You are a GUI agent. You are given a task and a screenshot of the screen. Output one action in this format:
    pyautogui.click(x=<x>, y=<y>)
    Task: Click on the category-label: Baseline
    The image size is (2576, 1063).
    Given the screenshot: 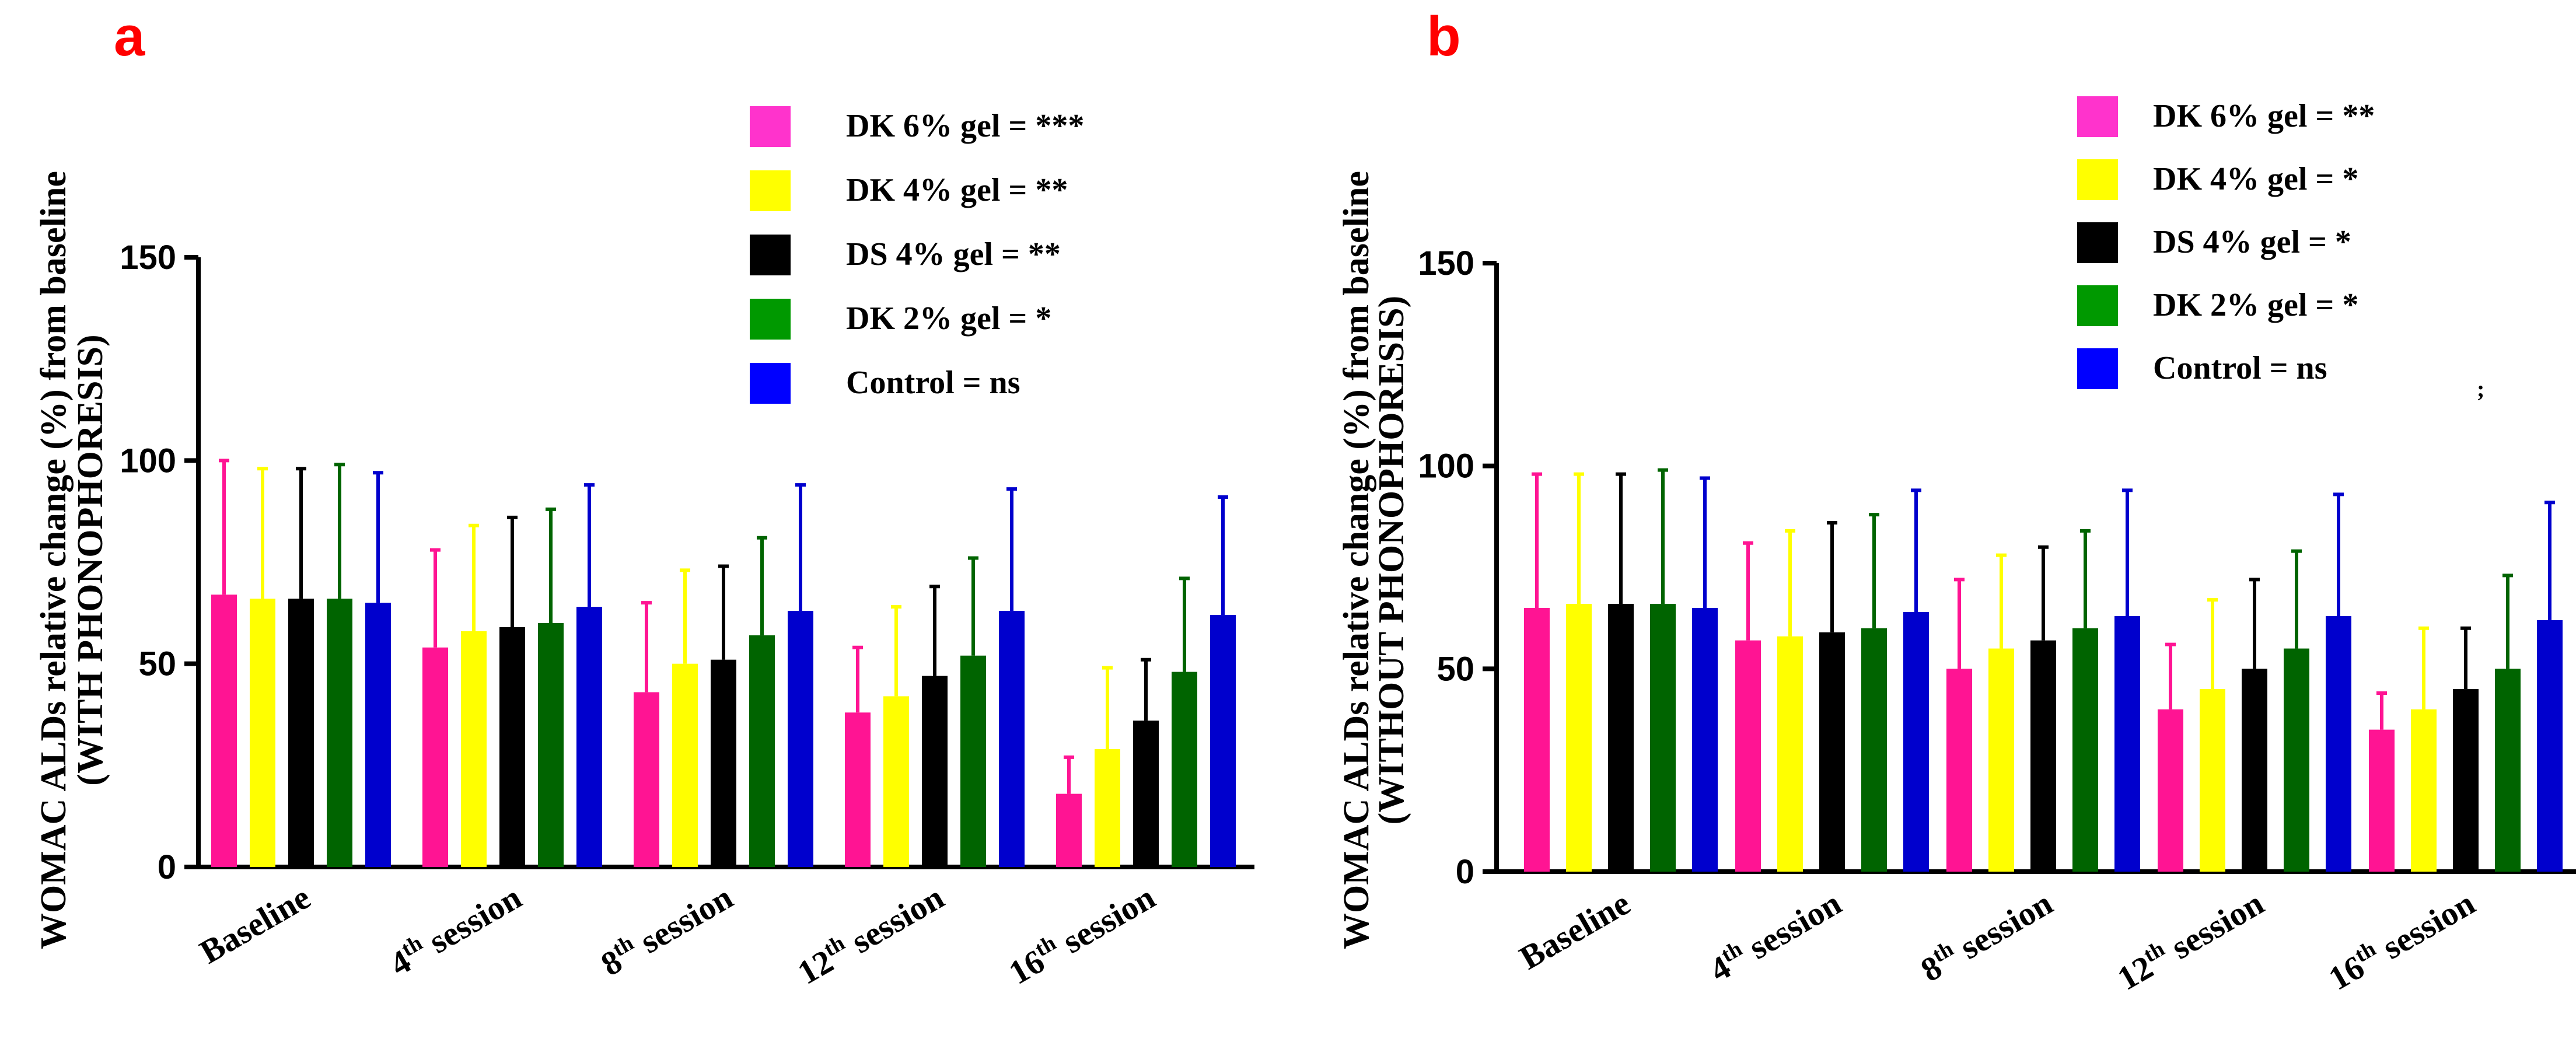 What is the action you would take?
    pyautogui.click(x=254, y=925)
    